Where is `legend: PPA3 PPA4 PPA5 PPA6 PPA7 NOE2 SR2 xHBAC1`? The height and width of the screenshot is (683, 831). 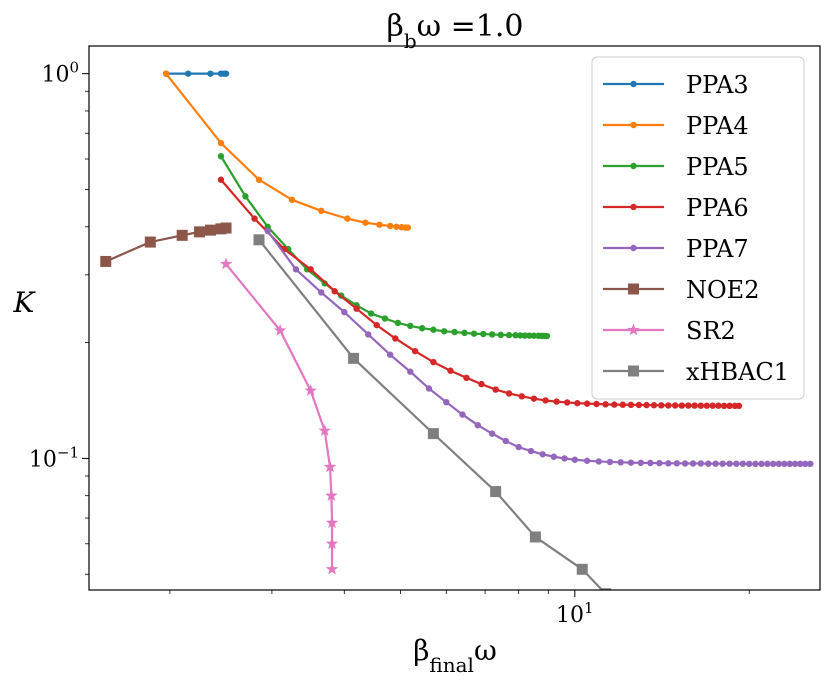
legend: PPA3 PPA4 PPA5 PPA6 PPA7 NOE2 SR2 xHBAC1 is located at coordinates (698, 228).